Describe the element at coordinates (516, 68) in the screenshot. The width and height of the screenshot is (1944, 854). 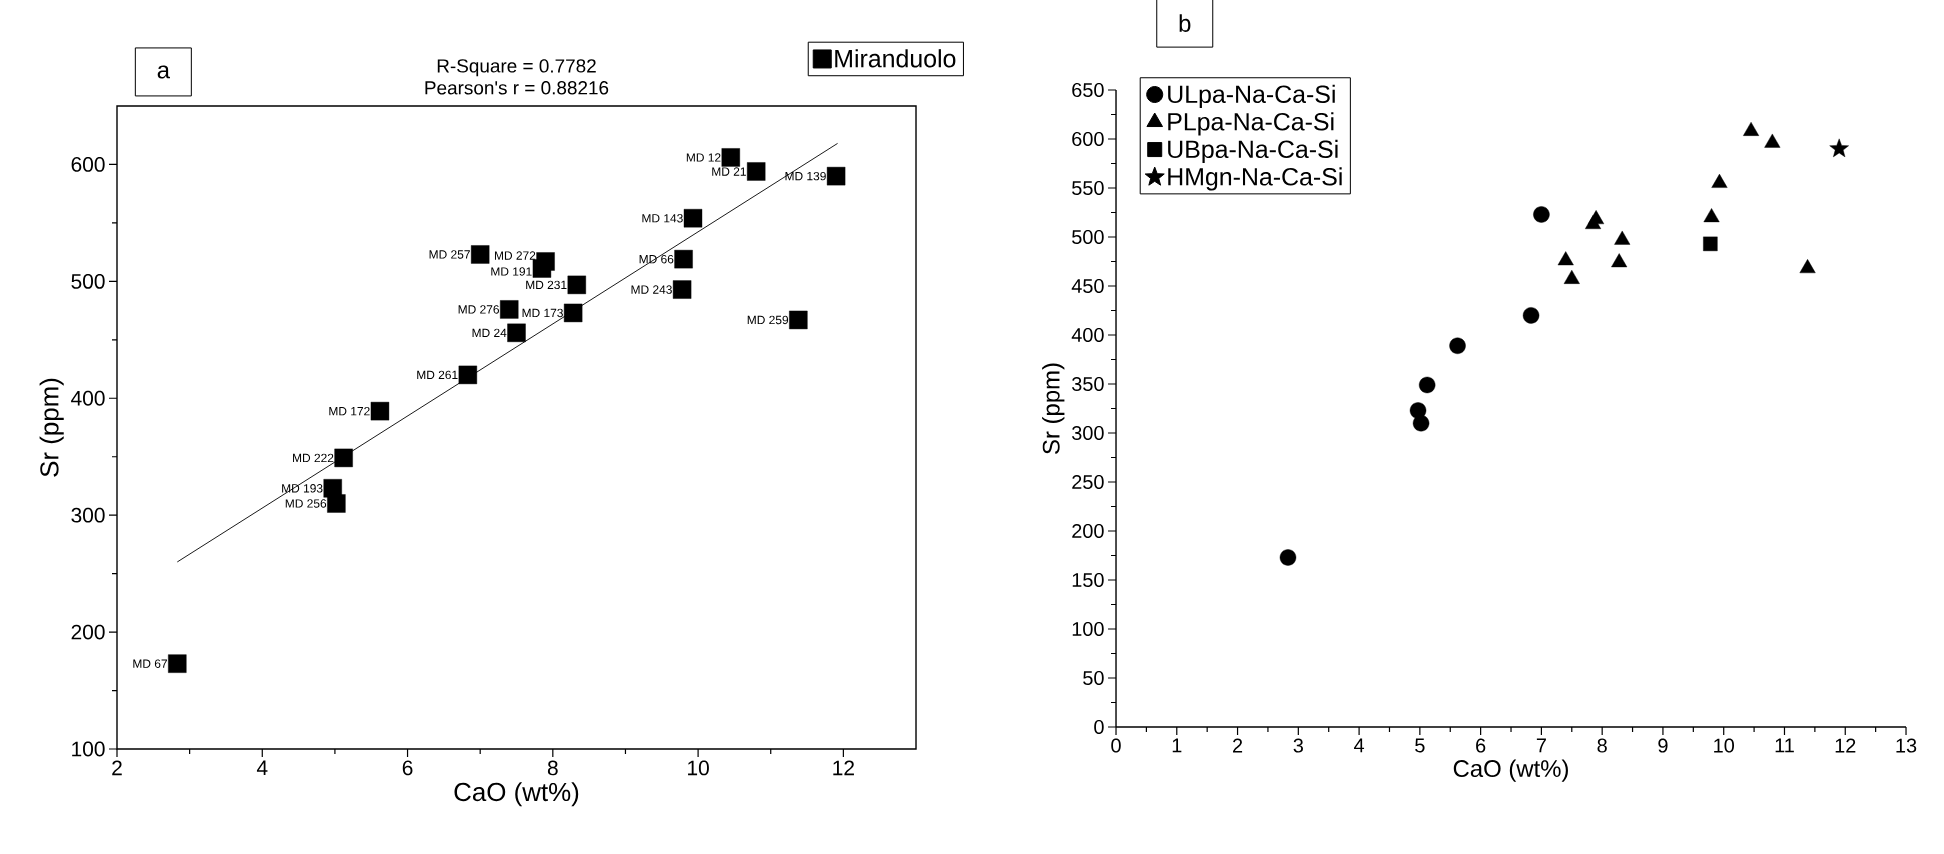
I see `chart-title: R-Square = 0.7782` at that location.